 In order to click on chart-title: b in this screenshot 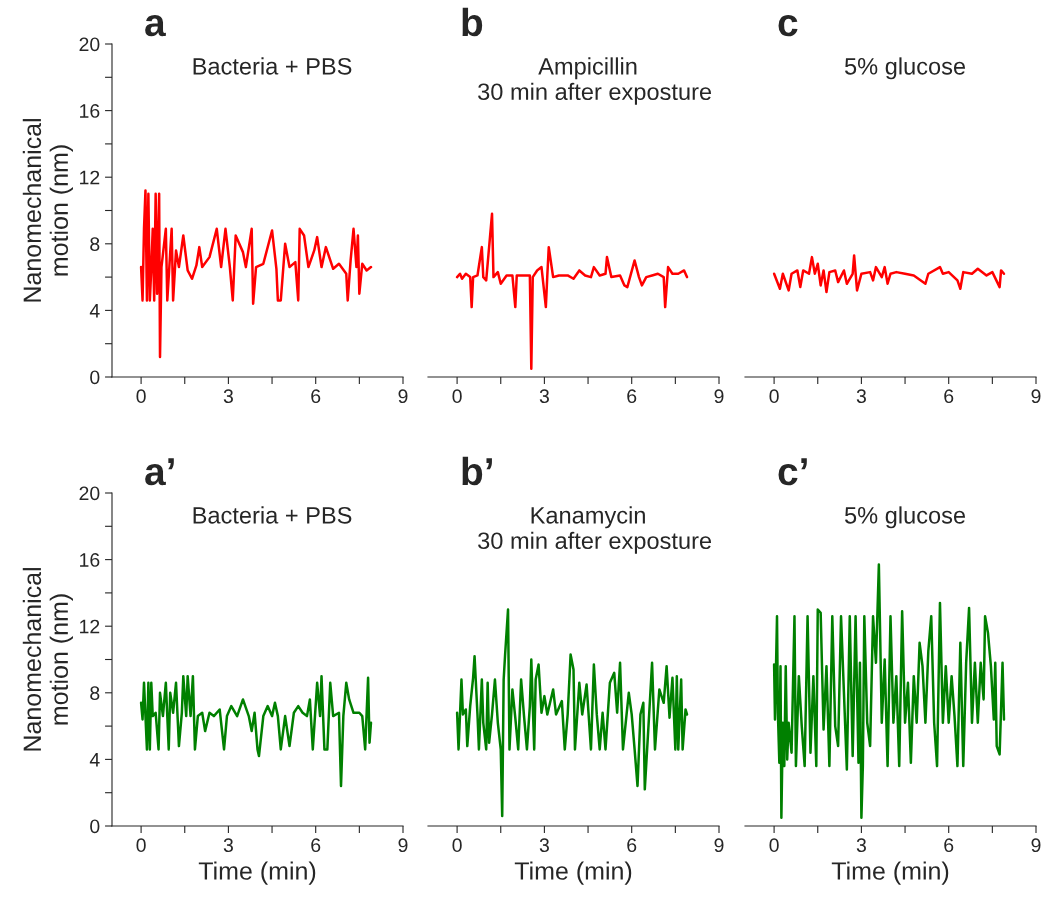, I will do `click(472, 22)`.